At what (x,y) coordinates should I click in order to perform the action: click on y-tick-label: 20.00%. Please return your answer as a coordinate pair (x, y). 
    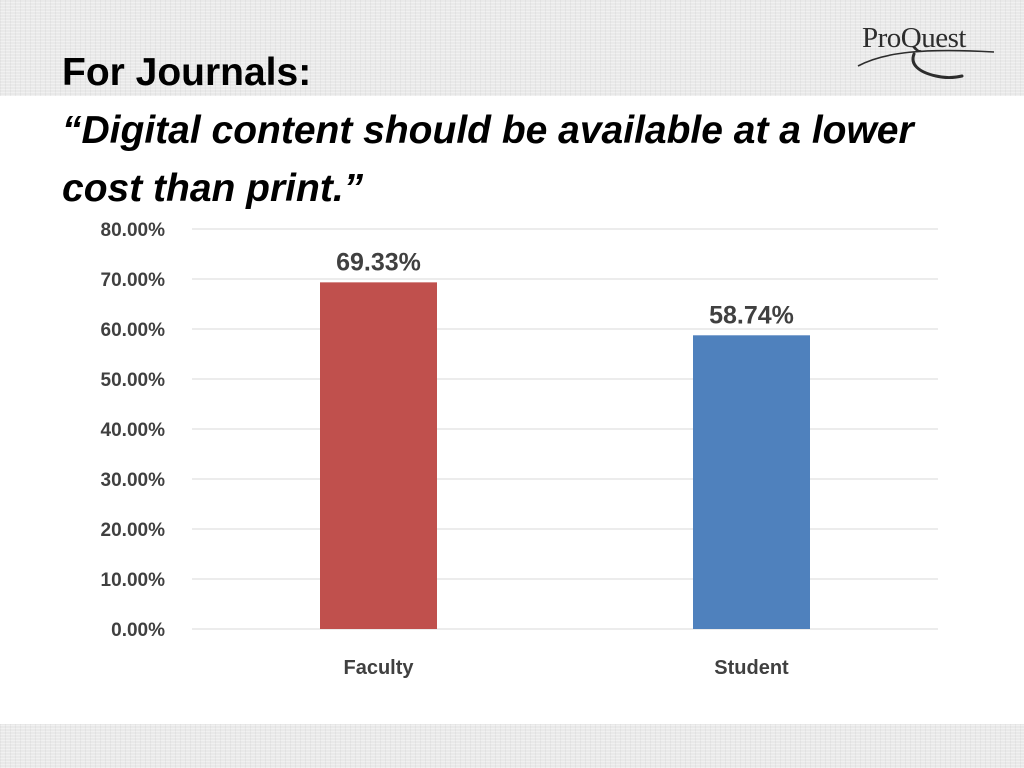
    Looking at the image, I should click on (133, 530).